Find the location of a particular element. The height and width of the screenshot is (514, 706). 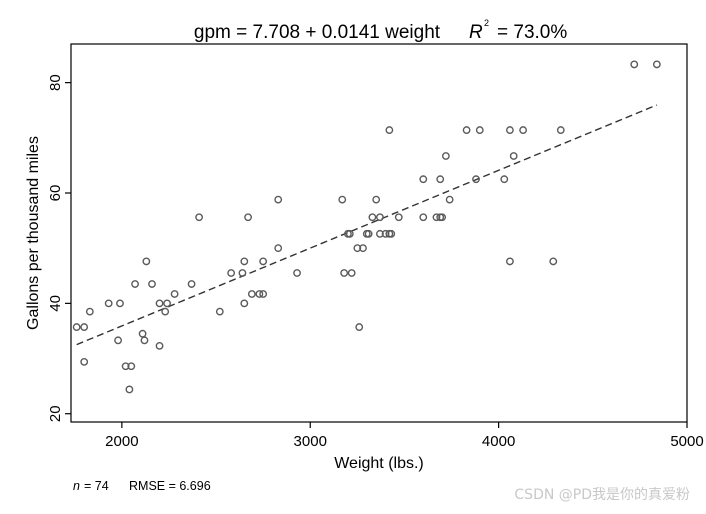

x-tick-label: 4000 is located at coordinates (498, 441).